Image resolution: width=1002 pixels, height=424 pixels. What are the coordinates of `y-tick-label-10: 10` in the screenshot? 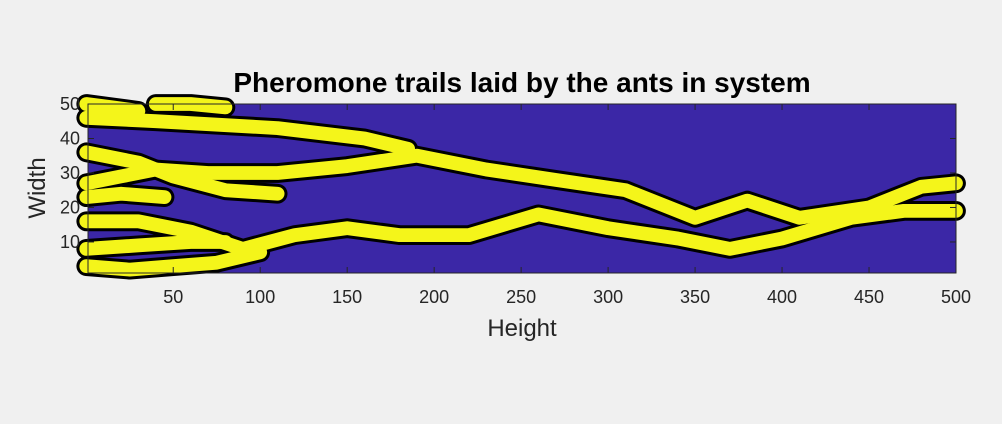 It's located at (70, 242).